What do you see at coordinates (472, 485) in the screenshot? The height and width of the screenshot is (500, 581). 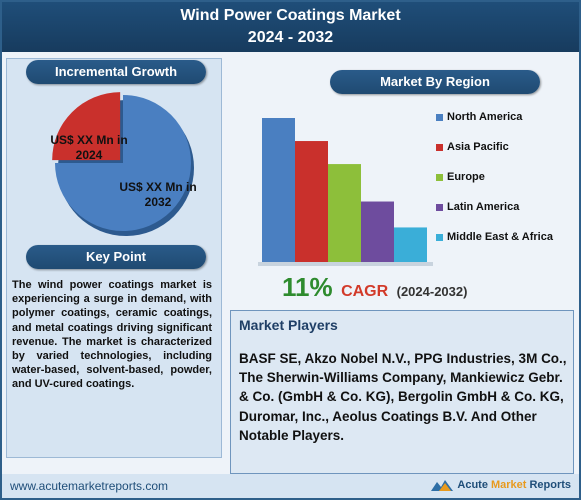 I see `brand-part1: Acute` at bounding box center [472, 485].